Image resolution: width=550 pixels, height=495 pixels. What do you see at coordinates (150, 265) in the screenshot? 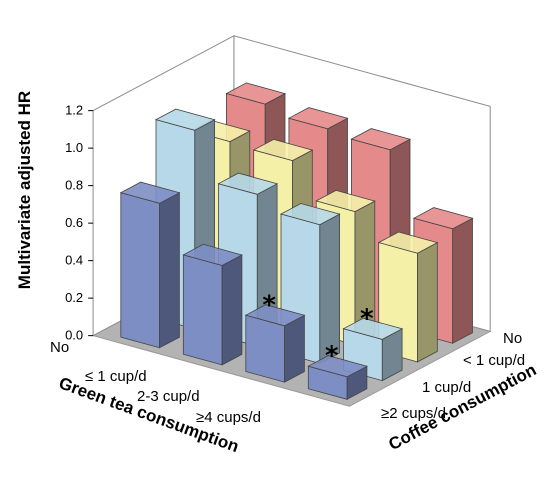
I see `bar-2-cups-d-no` at bounding box center [150, 265].